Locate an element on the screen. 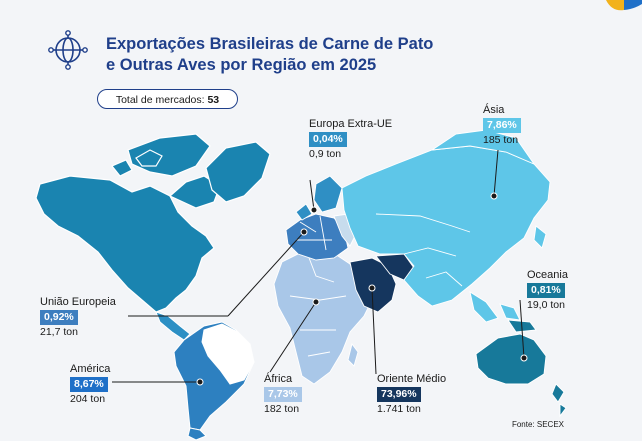 The width and height of the screenshot is (642, 441). region-name: Europa Extra-UE is located at coordinates (351, 124).